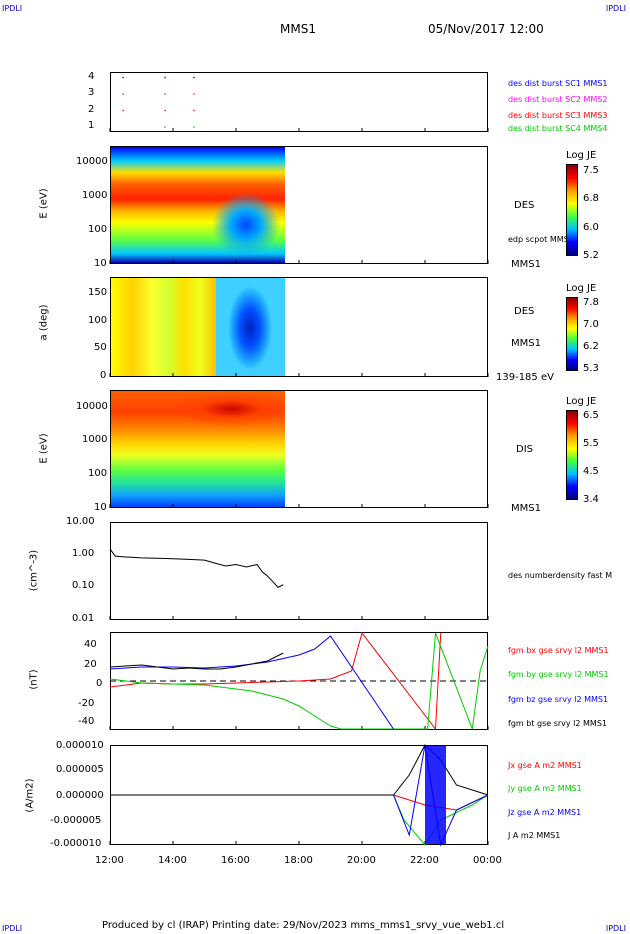  I want to click on corner-bl: IPDLI, so click(12, 928).